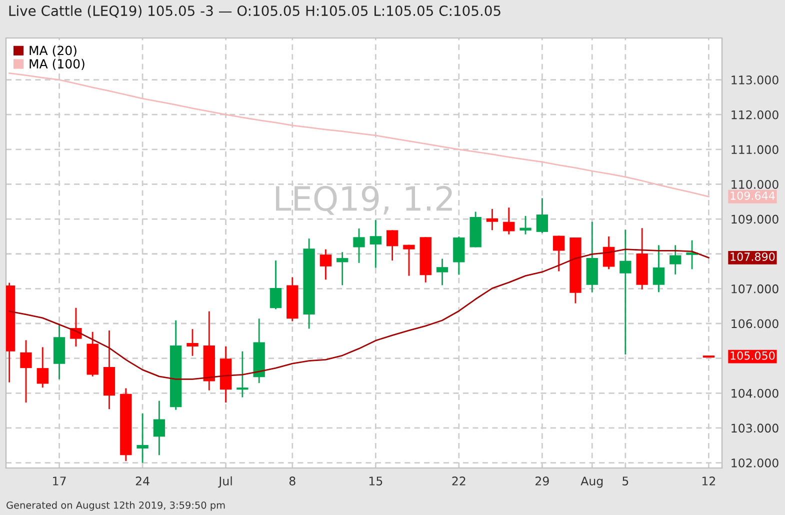 The width and height of the screenshot is (785, 515). I want to click on x-tick-label: 12, so click(709, 481).